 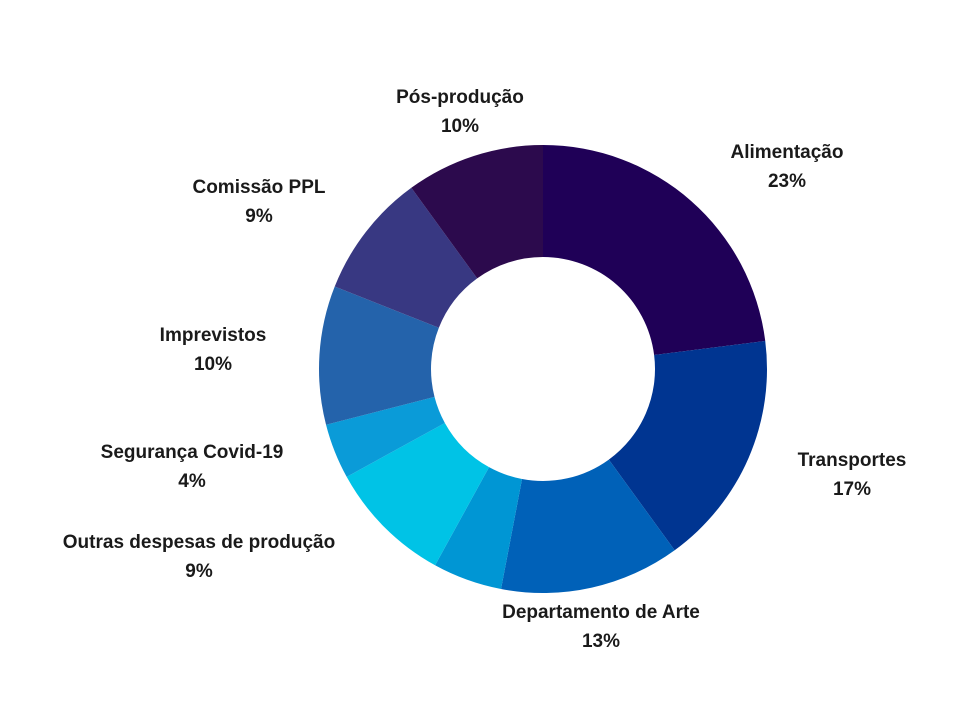 I want to click on slice-label-2: Transportes 17%, so click(x=852, y=475).